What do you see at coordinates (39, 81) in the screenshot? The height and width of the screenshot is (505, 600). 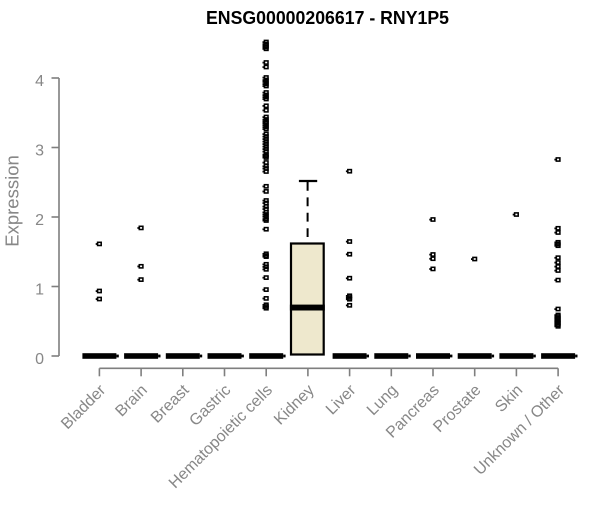 I see `svg-text: 4` at bounding box center [39, 81].